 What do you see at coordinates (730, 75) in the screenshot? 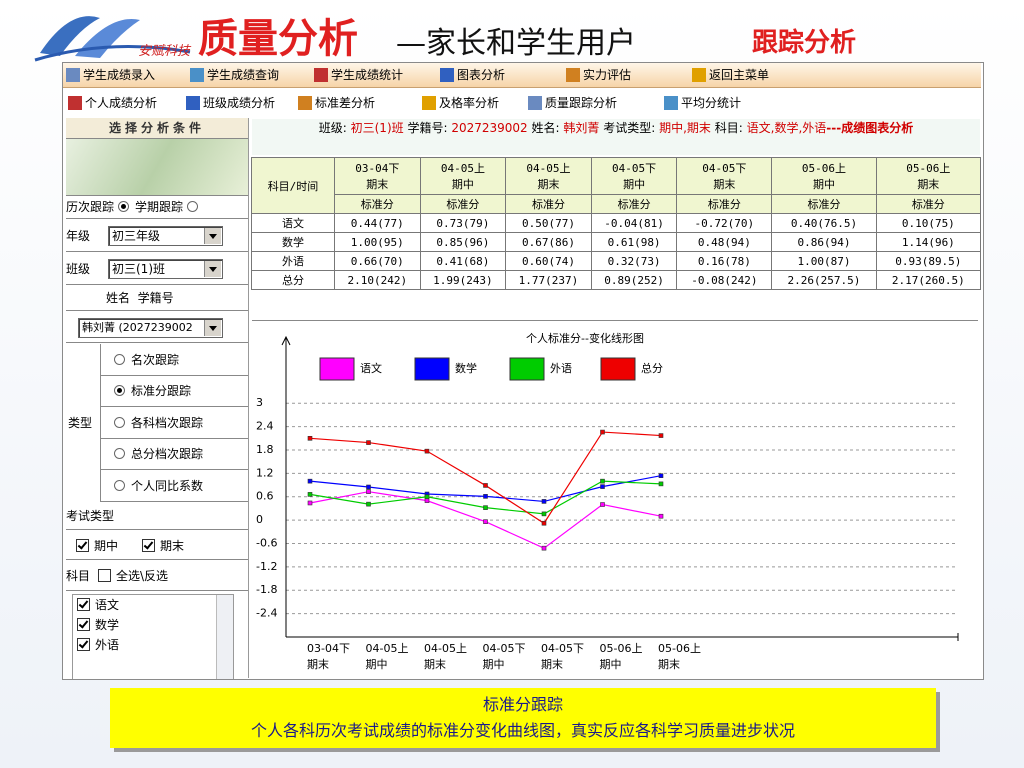
I see `menu-item: 返回主菜单` at bounding box center [730, 75].